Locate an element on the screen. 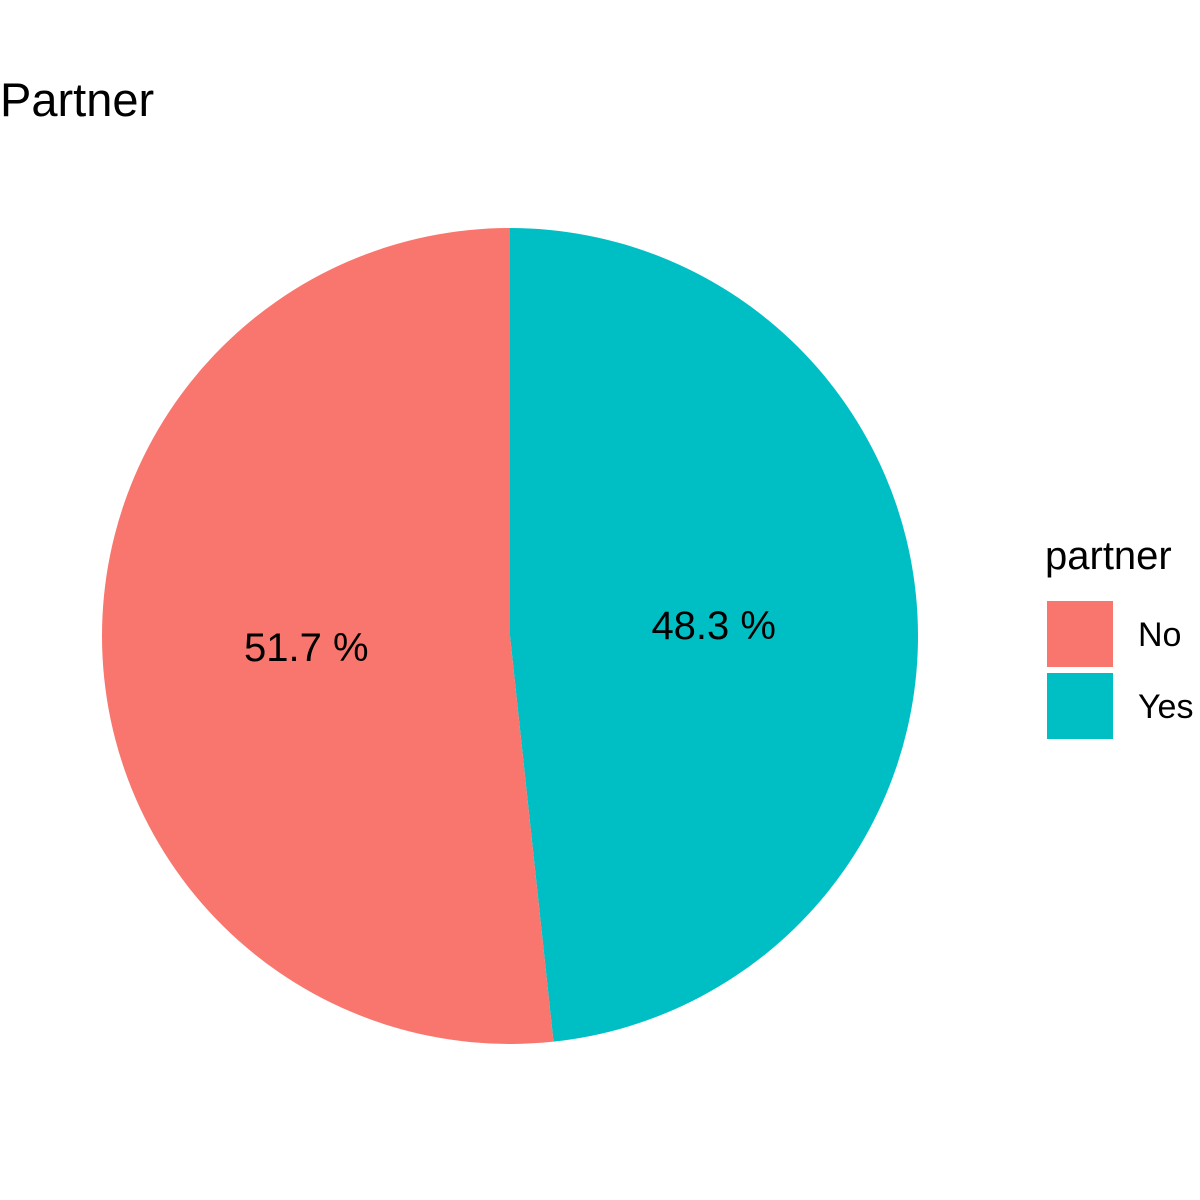 The image size is (1200, 1200). slice-label-no: 51.7 % is located at coordinates (306, 648).